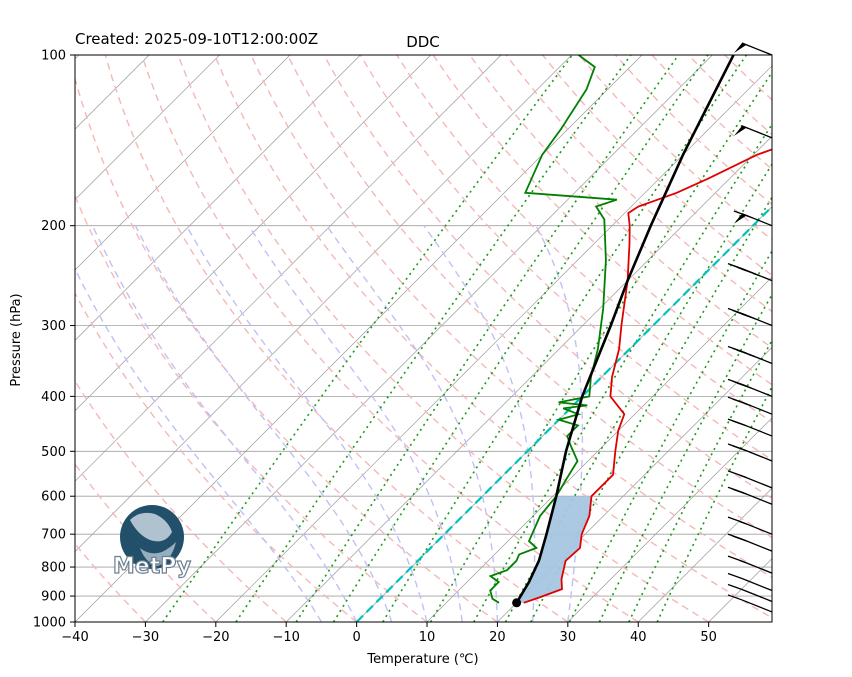 The height and width of the screenshot is (677, 852). Describe the element at coordinates (638, 637) in the screenshot. I see `x-tick-label: 40` at that location.